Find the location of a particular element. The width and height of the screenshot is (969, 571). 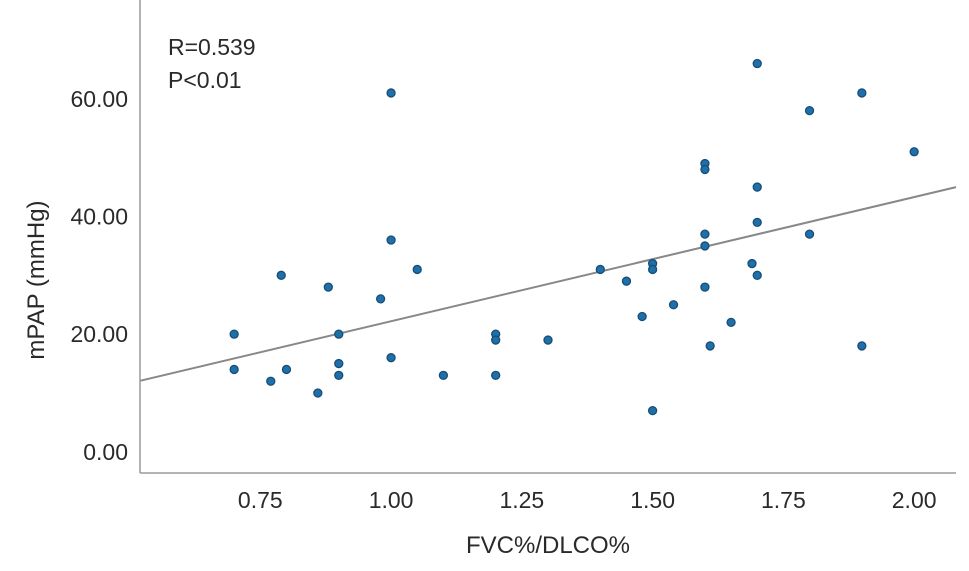

x-tick-label: 1.75 is located at coordinates (783, 500).